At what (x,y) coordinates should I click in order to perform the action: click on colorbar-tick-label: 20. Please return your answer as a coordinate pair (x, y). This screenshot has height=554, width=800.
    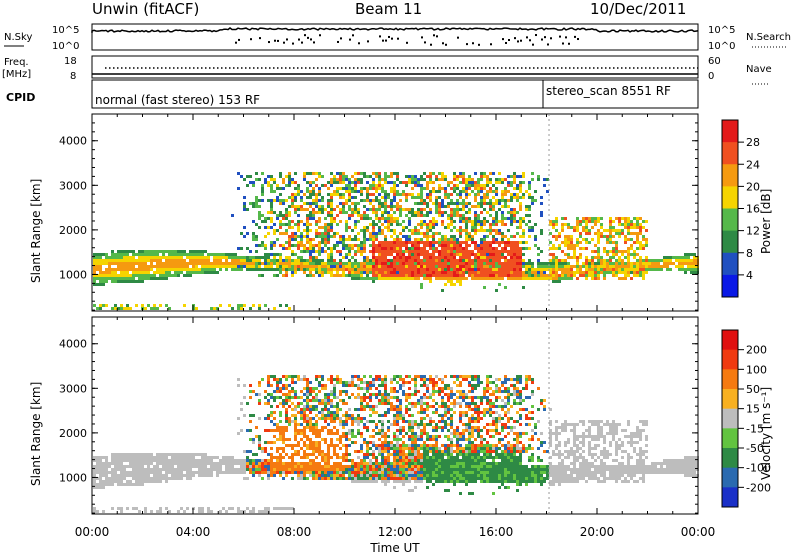
    Looking at the image, I should click on (753, 186).